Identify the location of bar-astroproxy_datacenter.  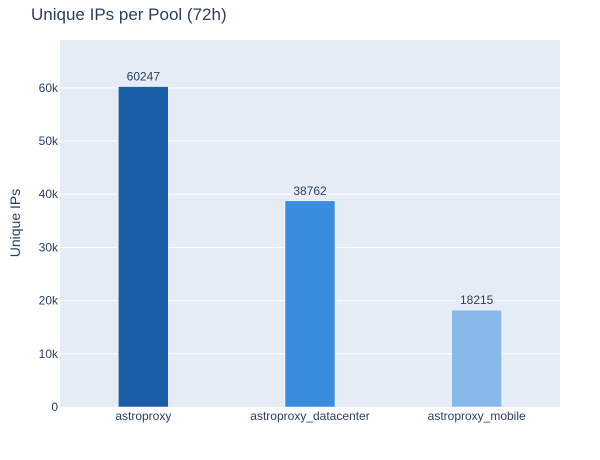
(310, 304).